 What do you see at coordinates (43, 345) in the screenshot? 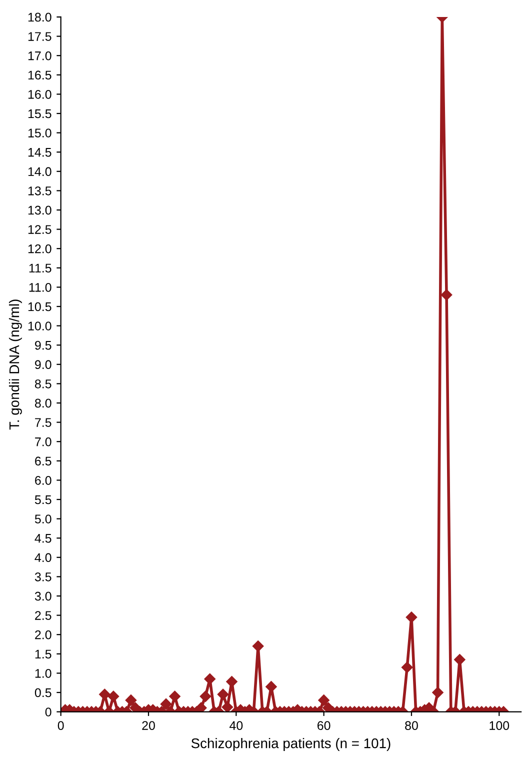
I see `y-tick-label: 9.5` at bounding box center [43, 345].